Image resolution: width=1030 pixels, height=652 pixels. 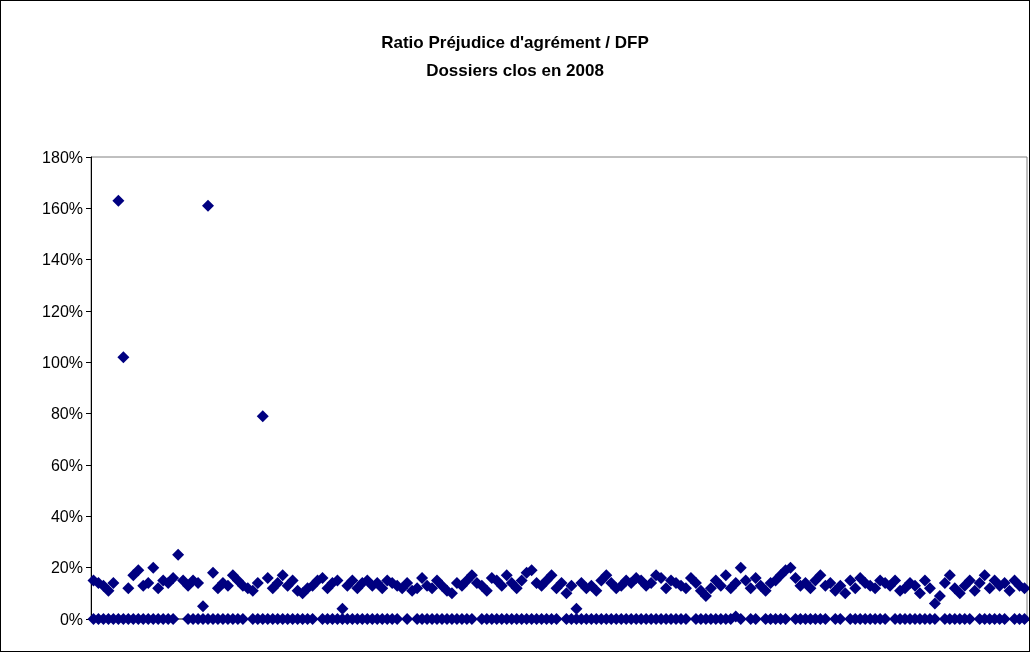 What do you see at coordinates (66, 516) in the screenshot?
I see `y-tick-label: 40%` at bounding box center [66, 516].